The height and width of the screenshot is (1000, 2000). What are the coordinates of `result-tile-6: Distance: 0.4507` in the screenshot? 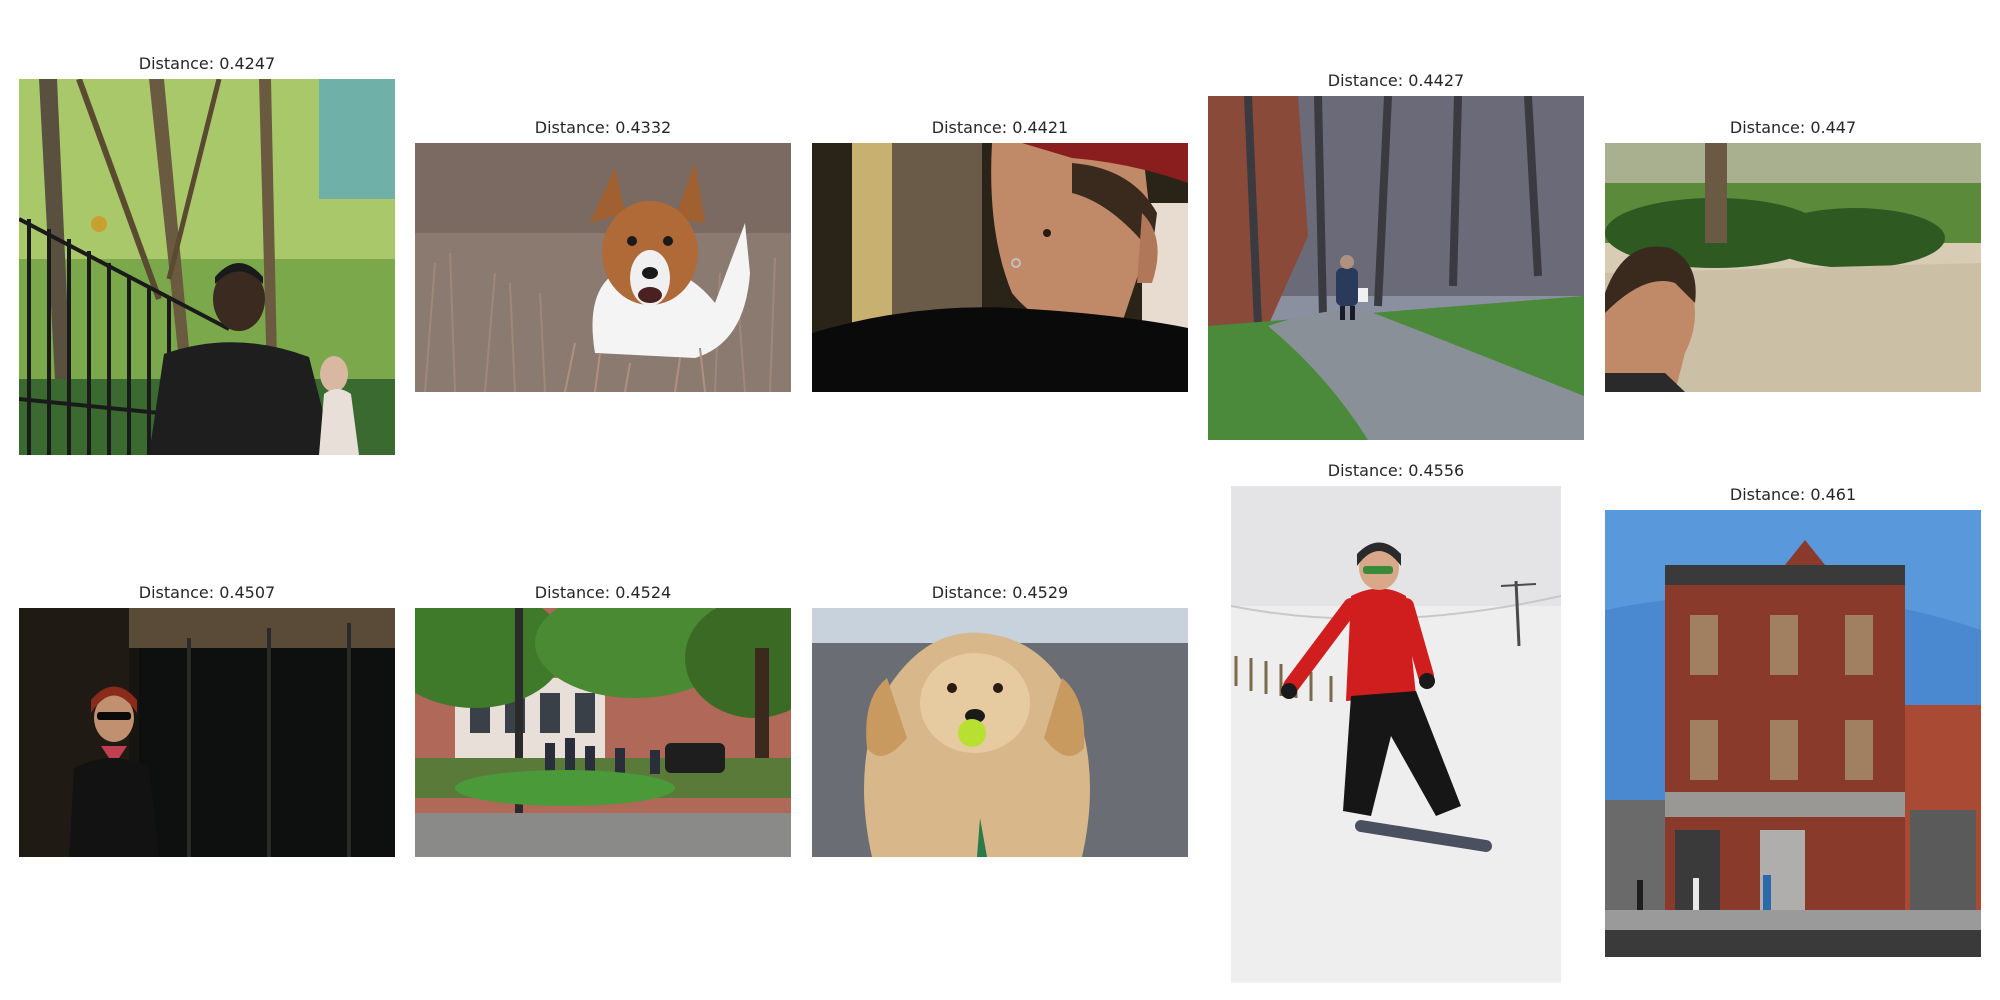 It's located at (207, 719).